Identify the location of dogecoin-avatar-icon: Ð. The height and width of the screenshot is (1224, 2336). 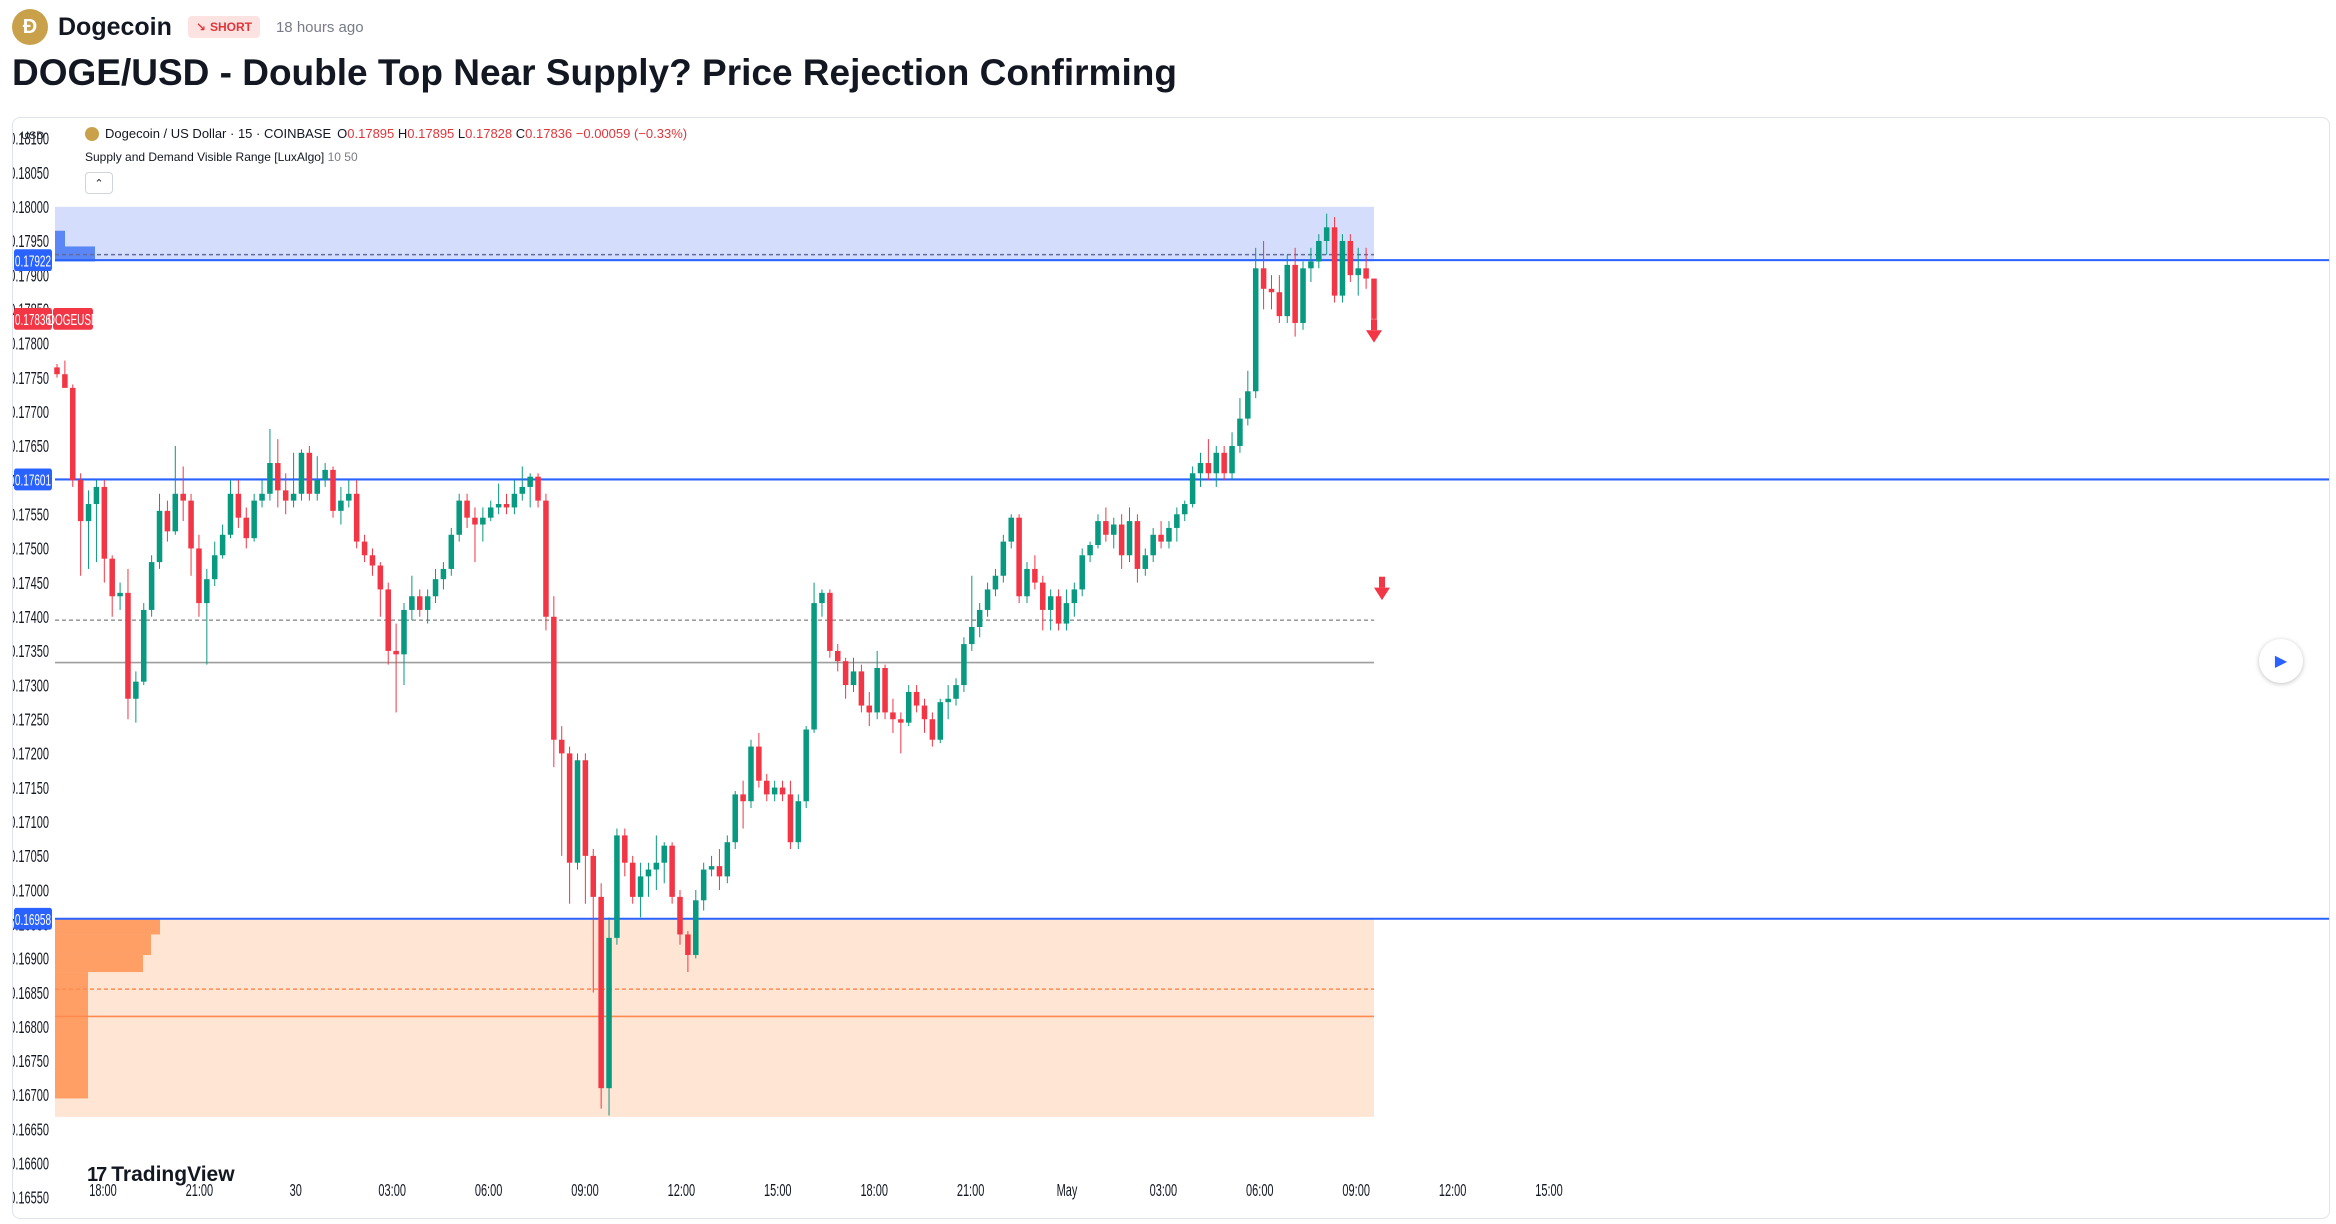
(30, 27).